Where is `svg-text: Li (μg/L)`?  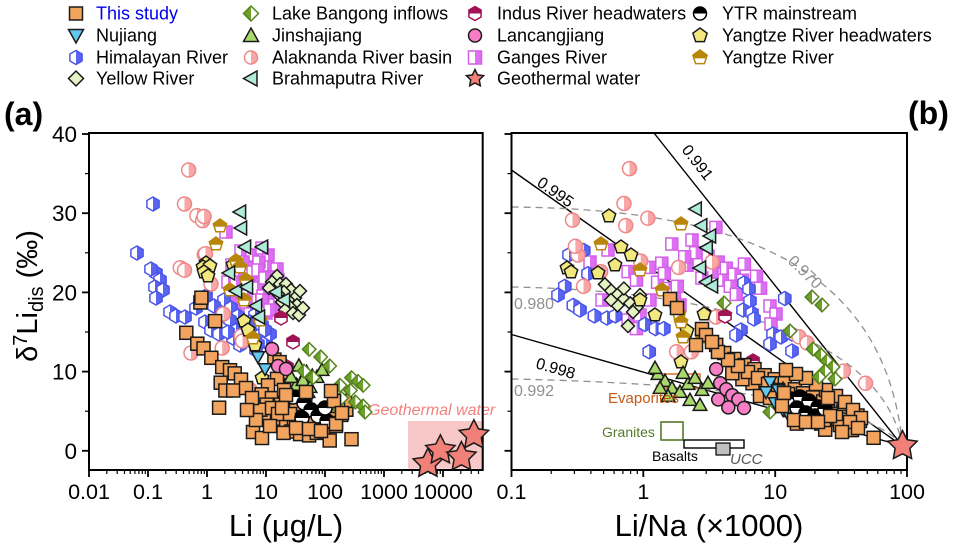
svg-text: Li (μg/L) is located at coordinates (286, 525).